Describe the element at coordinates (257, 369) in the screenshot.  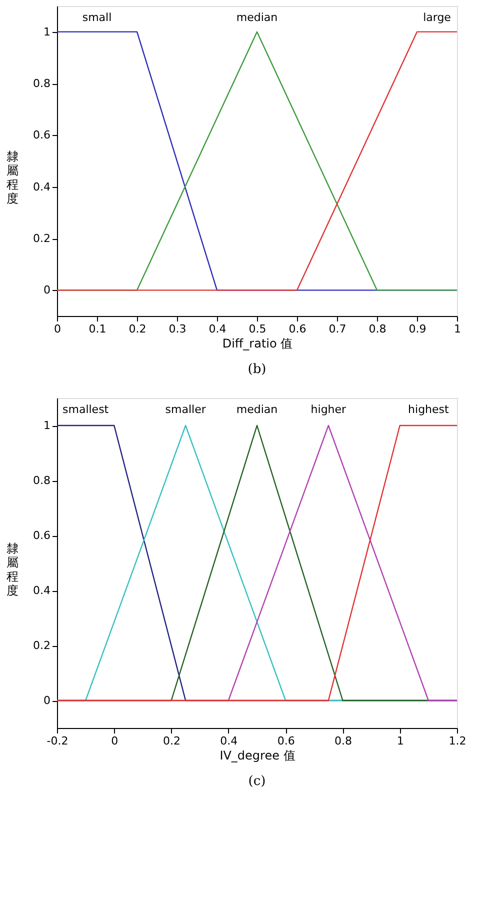
I see `text: (b)` at that location.